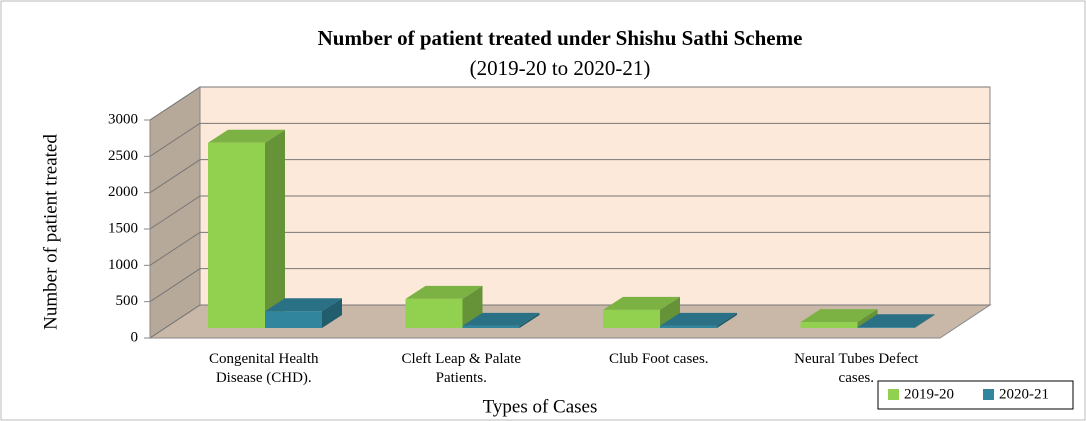 This screenshot has width=1086, height=421. Describe the element at coordinates (264, 368) in the screenshot. I see `x-tick-label: Congenital Health Disease (CHD).` at that location.